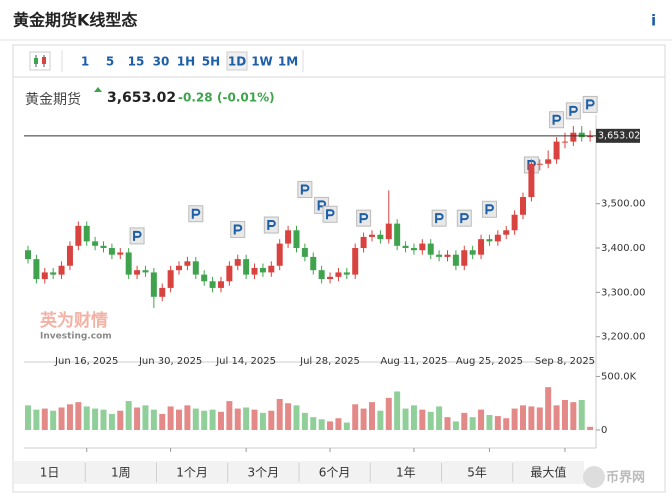 This screenshot has width=672, height=502. What do you see at coordinates (141, 98) in the screenshot?
I see `legend-price: 3,653.02` at bounding box center [141, 98].